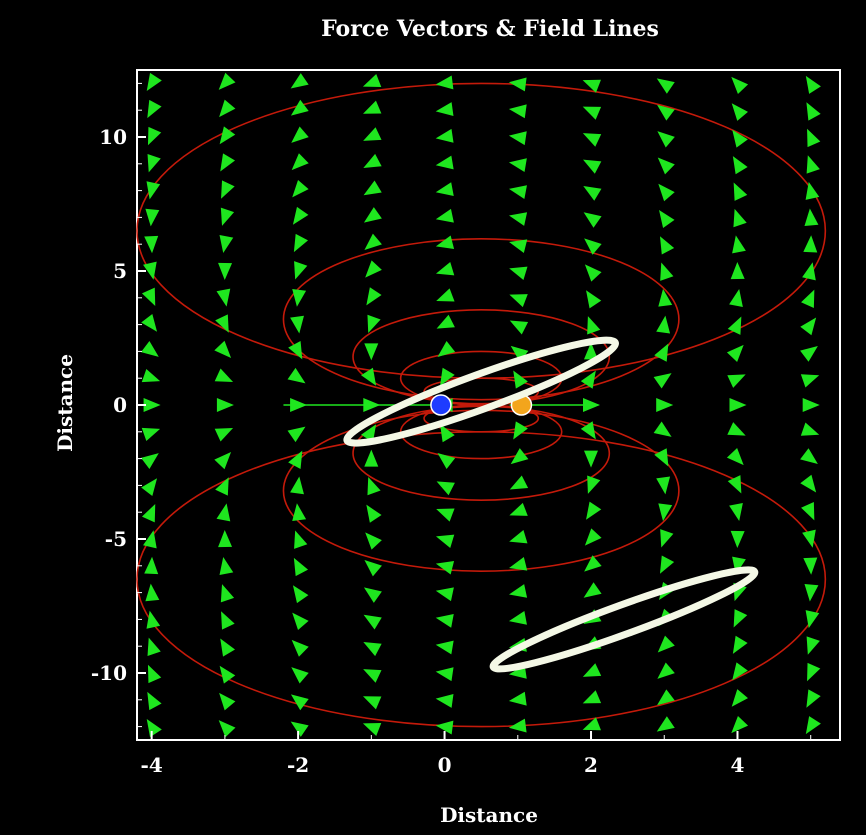  Describe the element at coordinates (445, 765) in the screenshot. I see `x-tick-label-0: 0` at that location.